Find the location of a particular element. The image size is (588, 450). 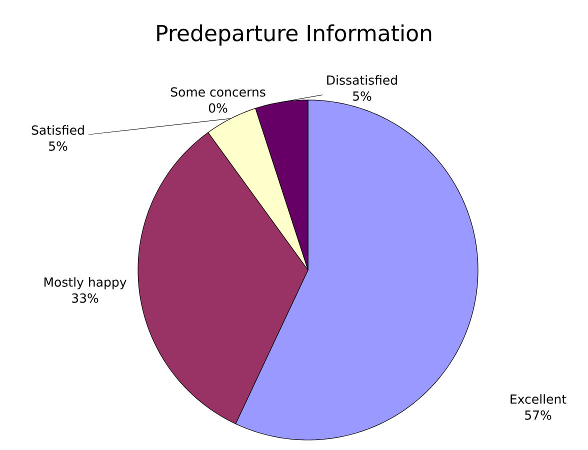

slice-label: Dissatisfied is located at coordinates (362, 80).